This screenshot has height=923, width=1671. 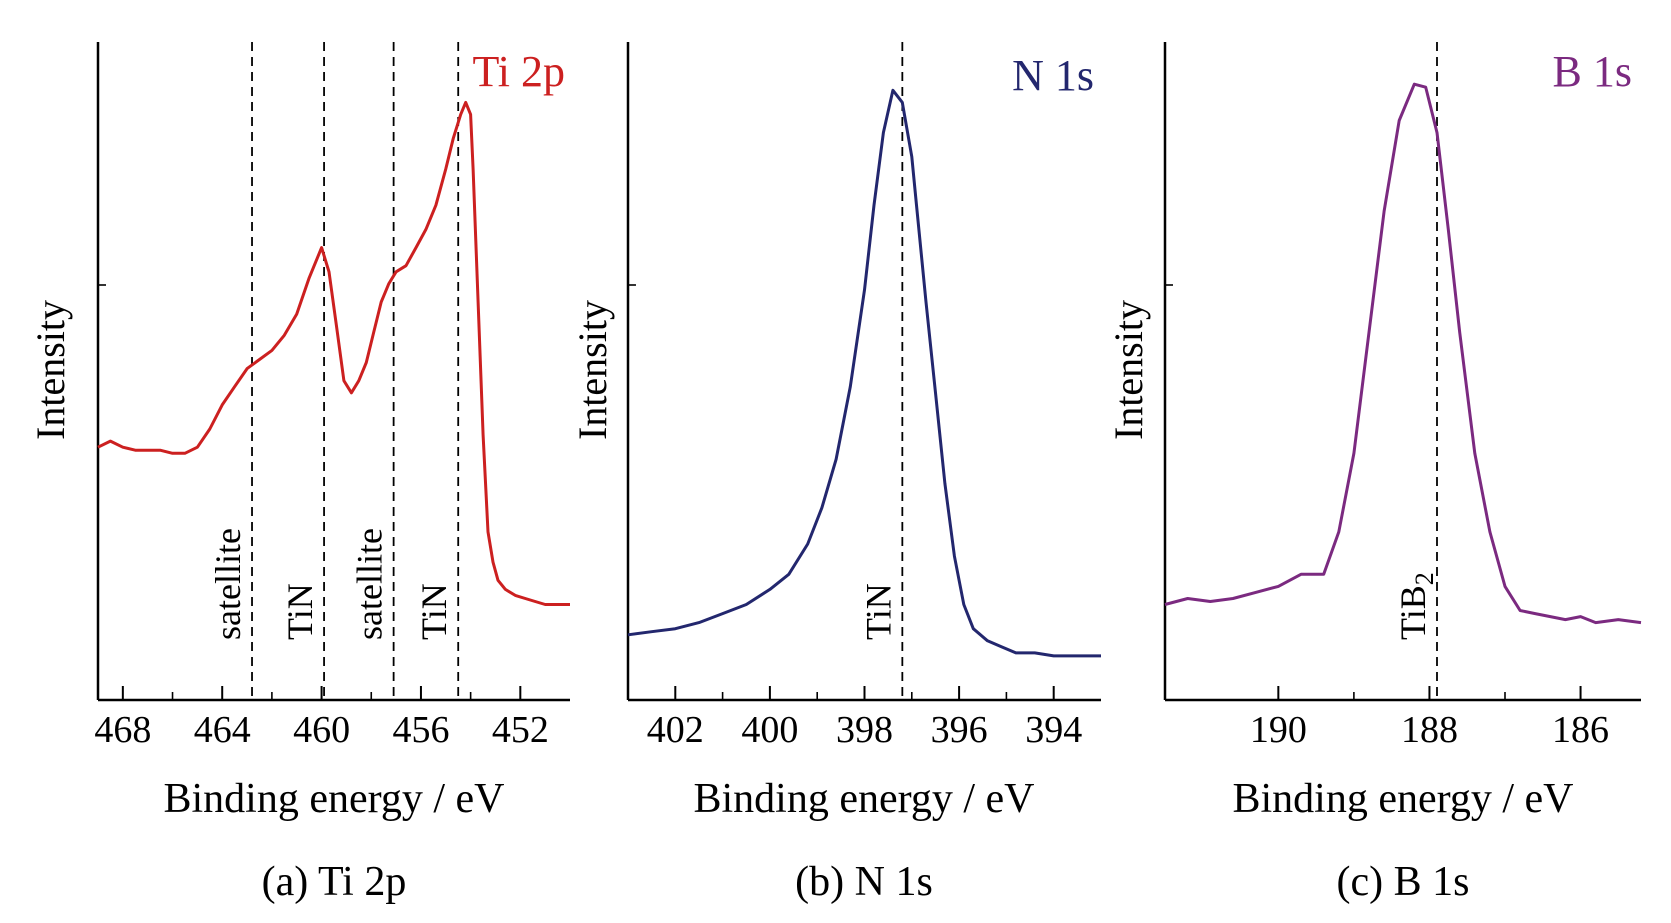 What do you see at coordinates (675, 730) in the screenshot?
I see `x-tick-label: 402` at bounding box center [675, 730].